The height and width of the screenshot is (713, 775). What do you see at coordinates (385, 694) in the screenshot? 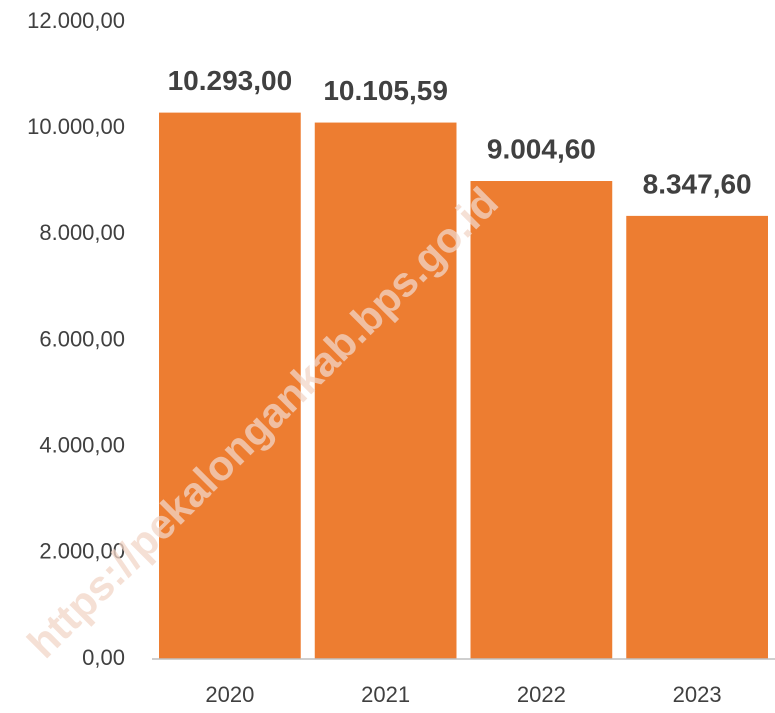
I see `x-tick-label: 2021` at bounding box center [385, 694].